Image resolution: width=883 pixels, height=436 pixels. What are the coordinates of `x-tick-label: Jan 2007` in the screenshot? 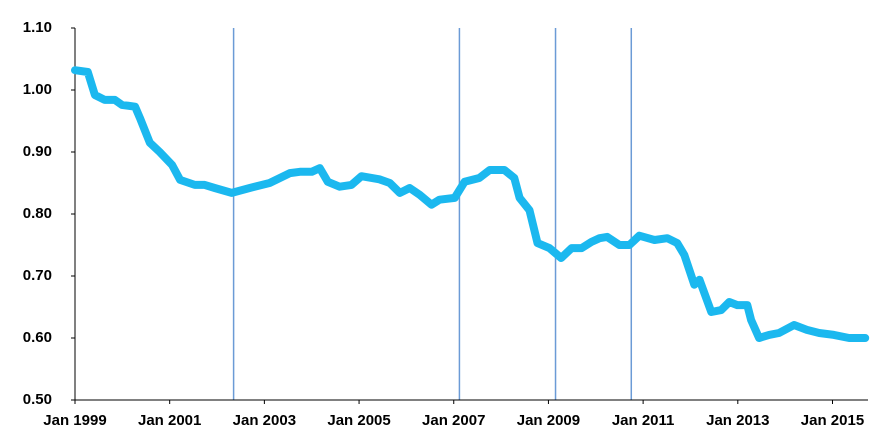 It's located at (453, 420).